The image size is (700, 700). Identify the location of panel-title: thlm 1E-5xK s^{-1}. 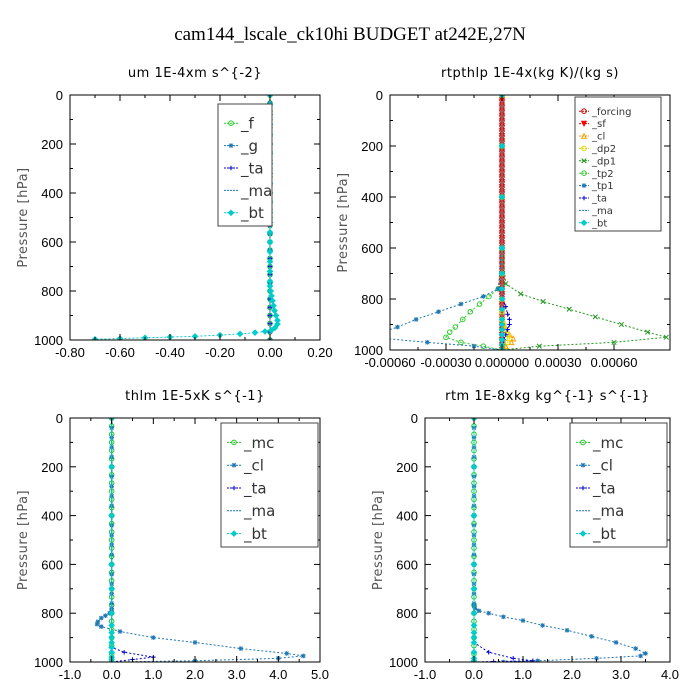
(195, 396).